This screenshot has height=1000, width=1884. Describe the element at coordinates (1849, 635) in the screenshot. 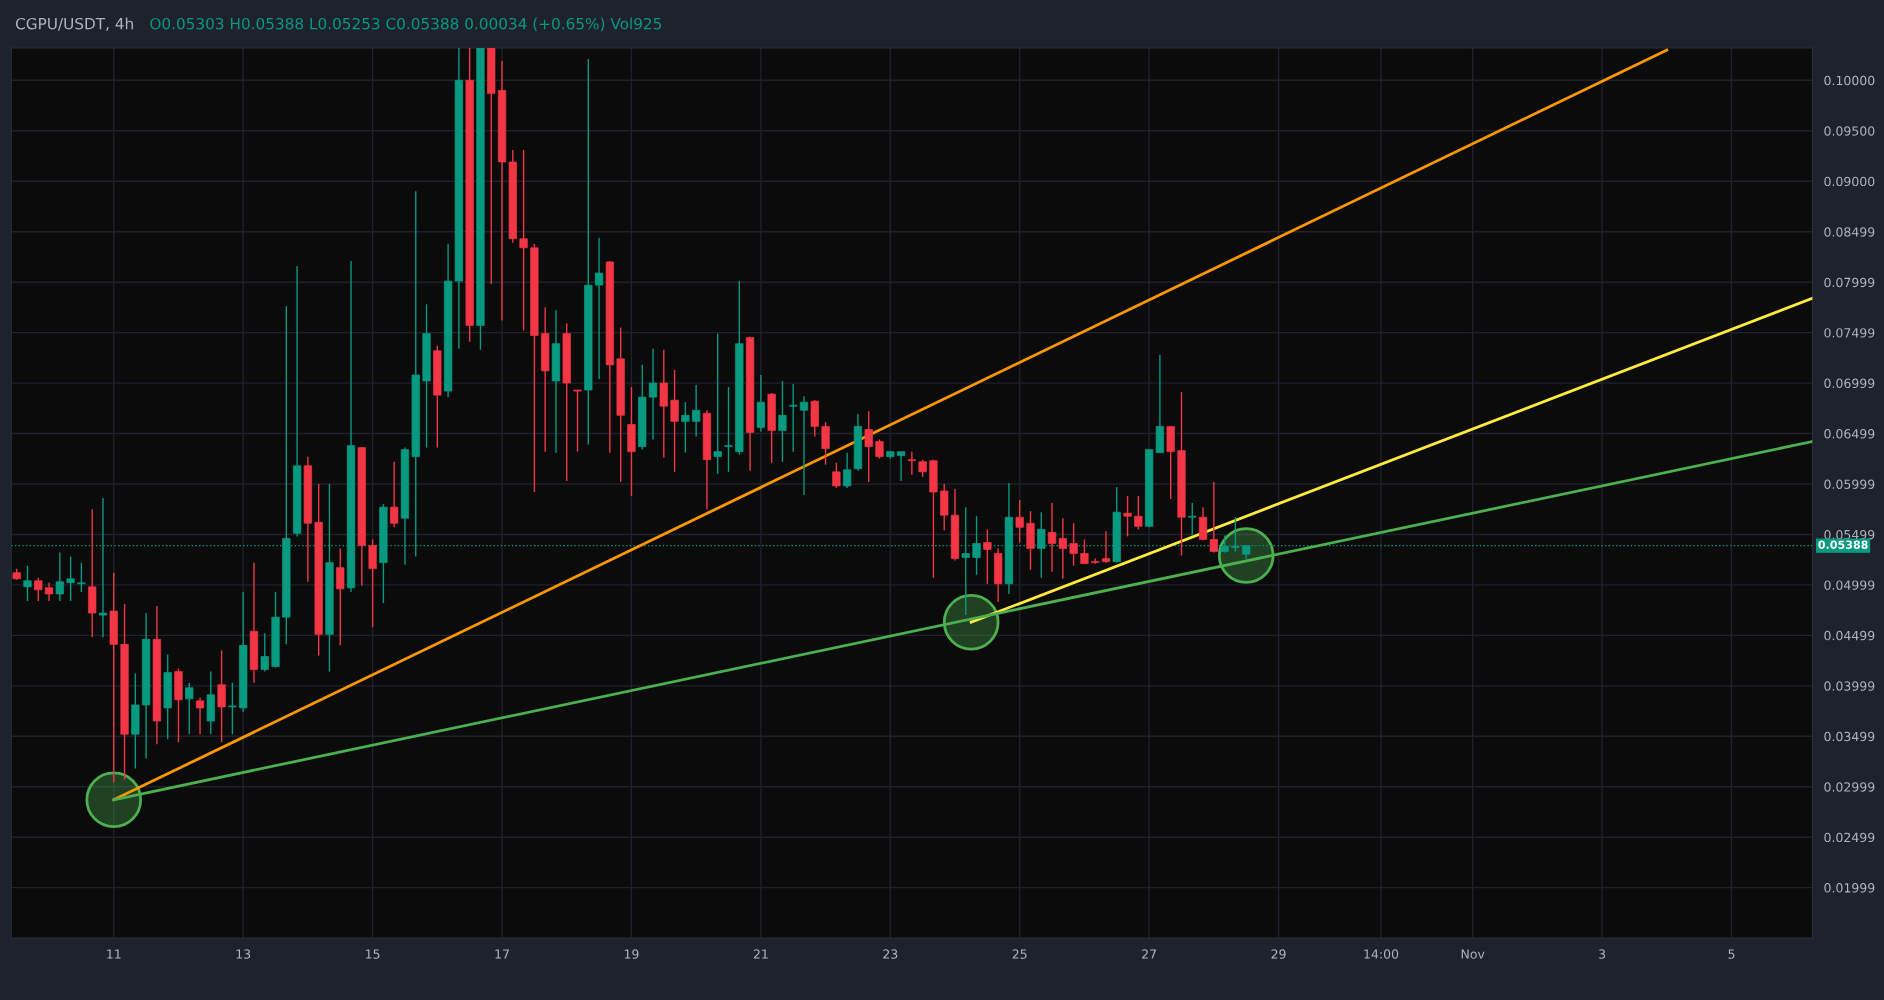

I see `y-tick-label: 0.04499` at that location.